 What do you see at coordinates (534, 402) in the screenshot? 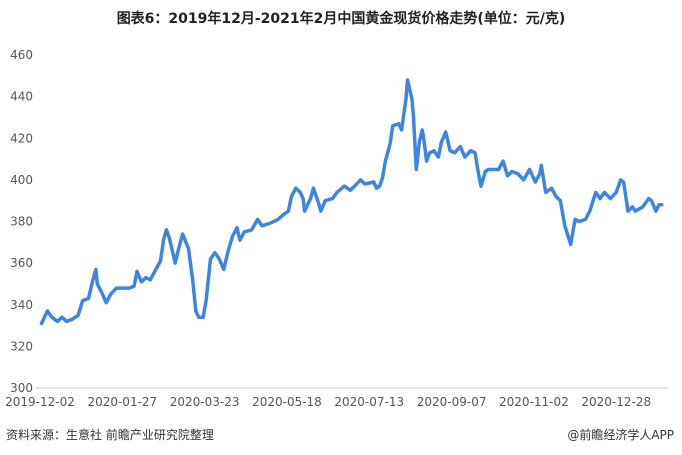
I see `x-tick-label: 2020-11-02` at bounding box center [534, 402].